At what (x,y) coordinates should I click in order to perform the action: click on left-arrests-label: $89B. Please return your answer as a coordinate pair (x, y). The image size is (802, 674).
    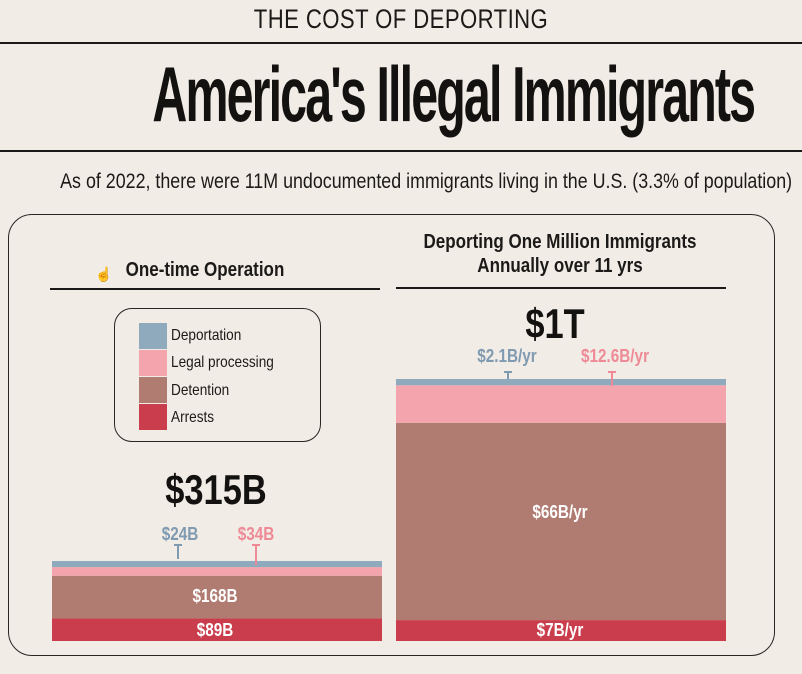
    Looking at the image, I should click on (215, 630).